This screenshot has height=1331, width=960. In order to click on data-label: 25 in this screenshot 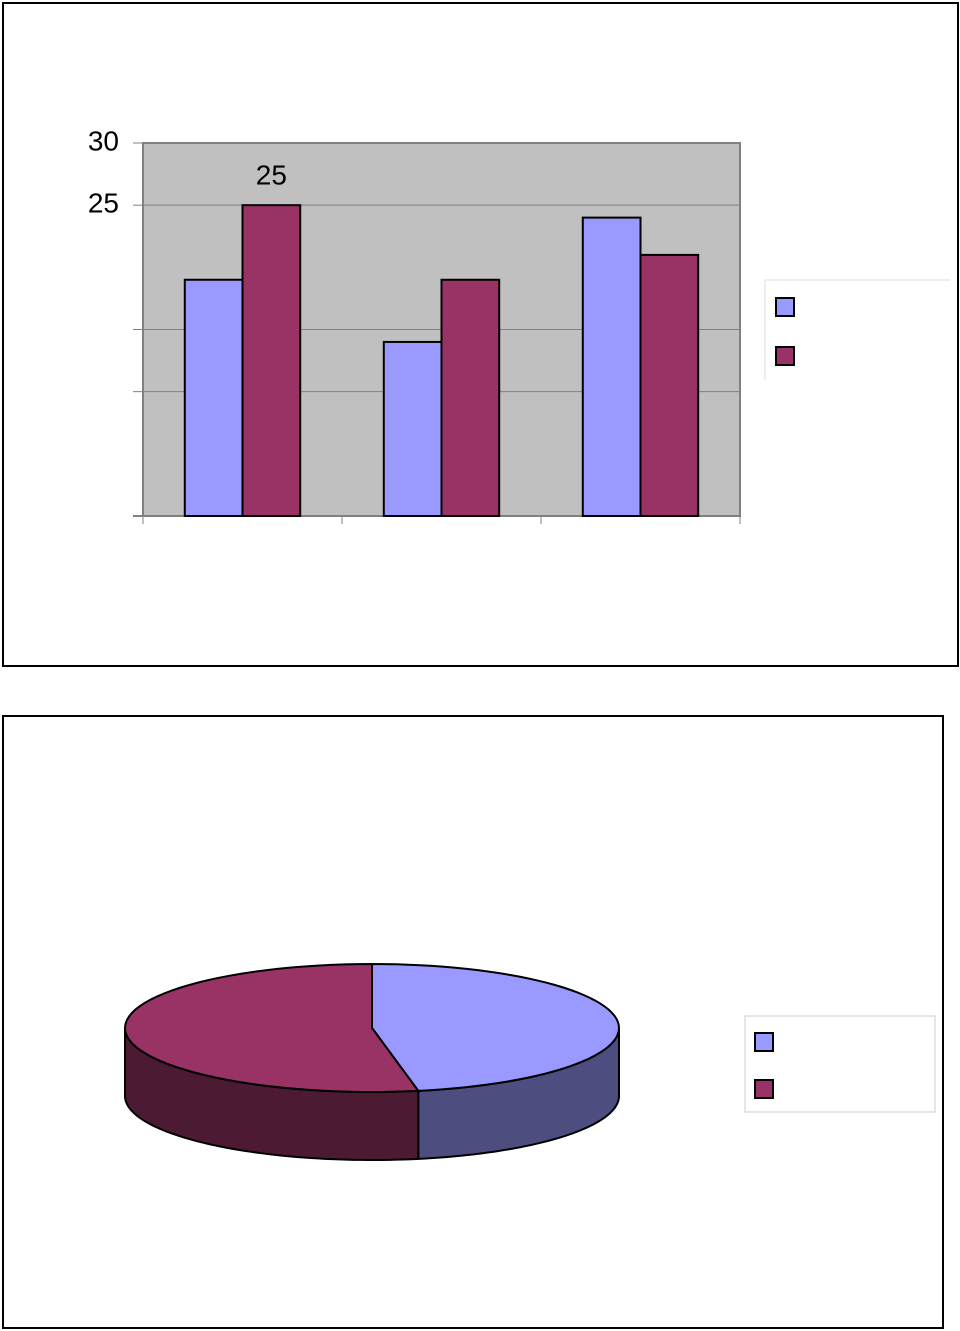, I will do `click(271, 175)`.